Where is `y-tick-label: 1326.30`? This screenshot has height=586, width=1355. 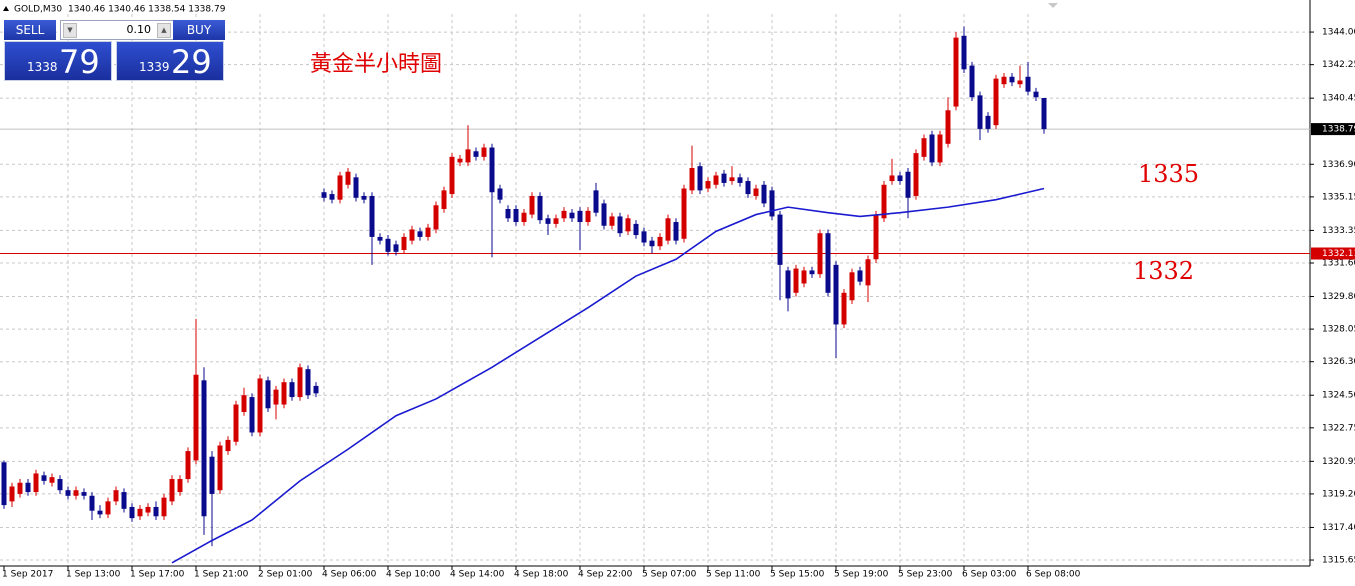
y-tick-label: 1326.30 is located at coordinates (1338, 362).